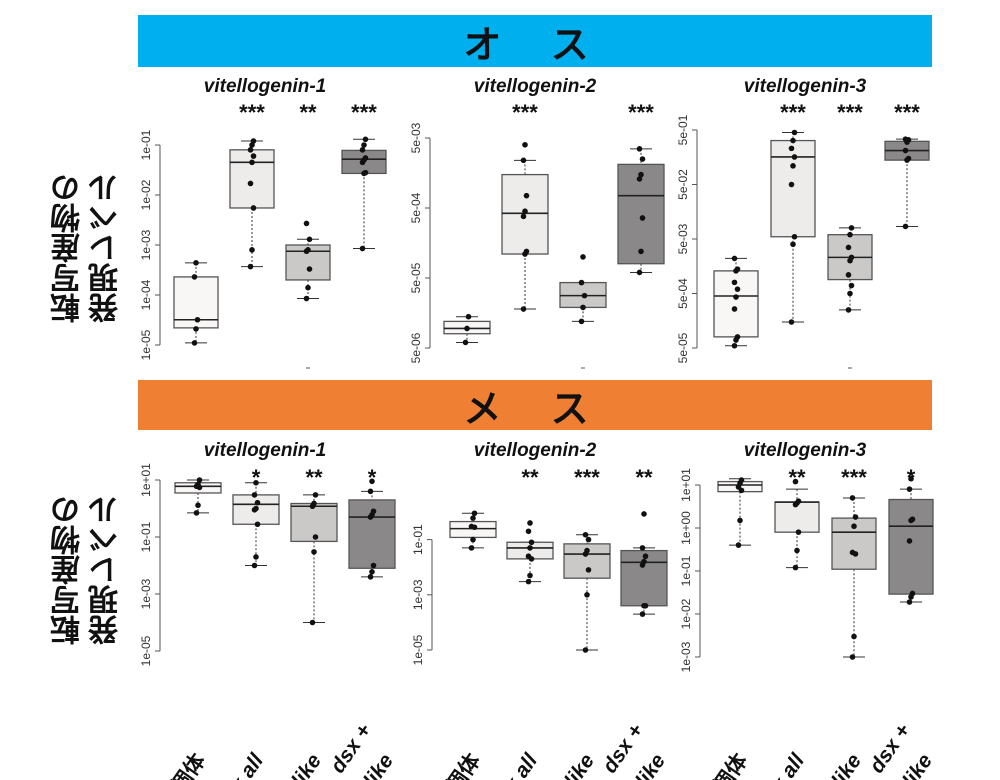 This screenshot has width=1000, height=780. I want to click on y-tick-label: 5e-05, so click(683, 347).